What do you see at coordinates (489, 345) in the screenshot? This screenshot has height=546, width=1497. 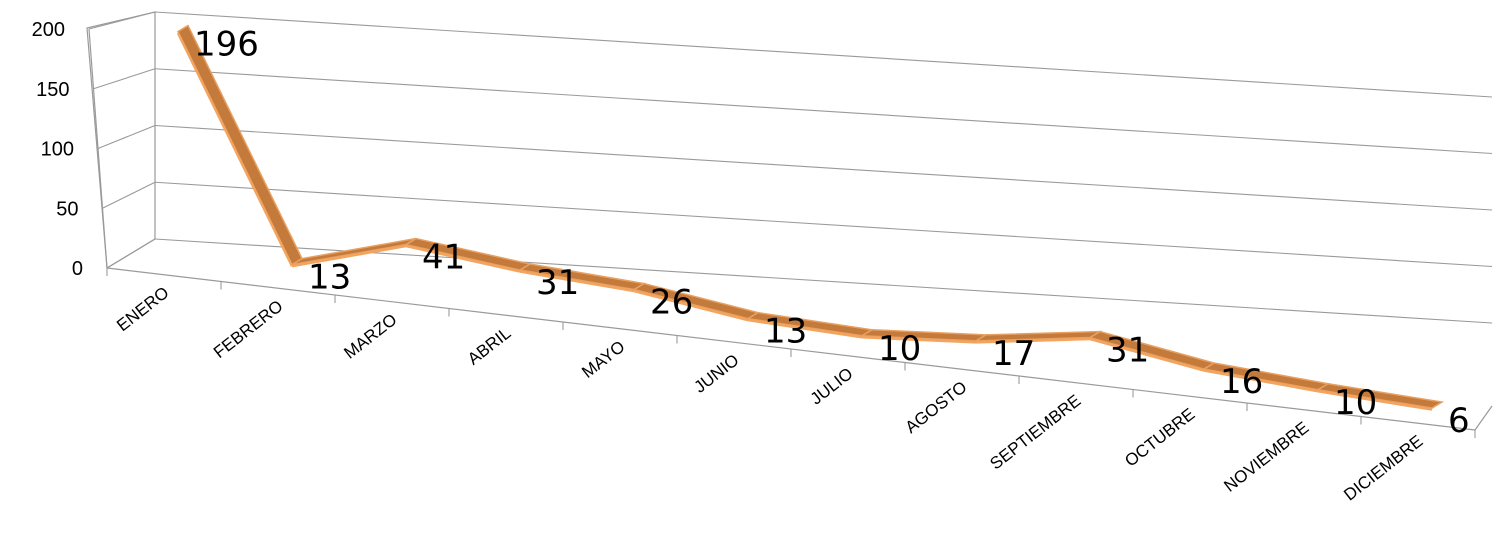 I see `x-tick-label: ABRIL` at bounding box center [489, 345].